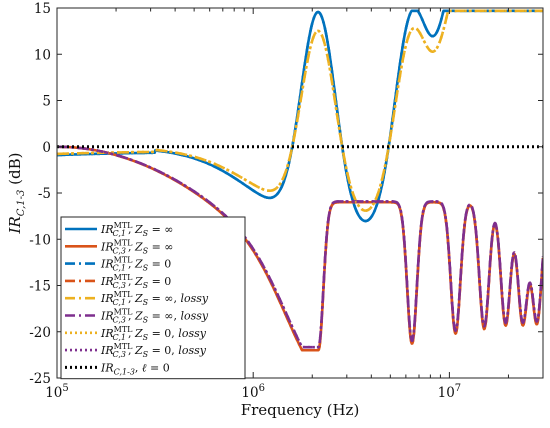 This screenshot has width=550, height=428. I want to click on x-axis-title: Frequency (Hz), so click(300, 410).